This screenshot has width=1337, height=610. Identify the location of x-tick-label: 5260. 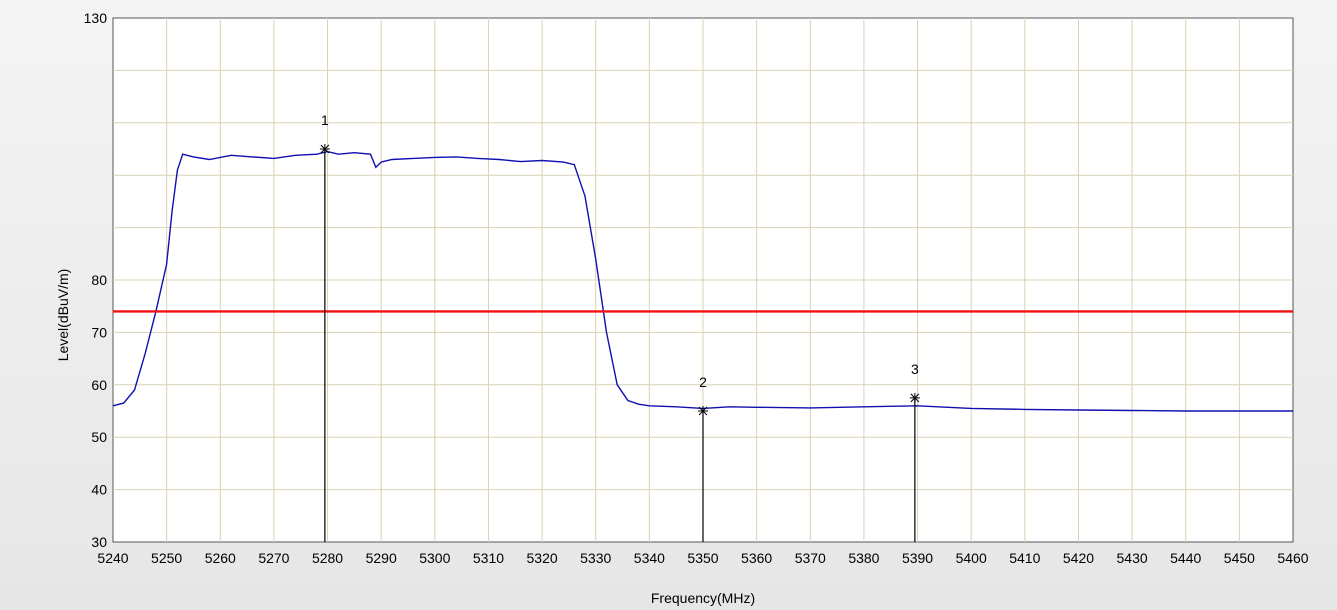
(220, 558).